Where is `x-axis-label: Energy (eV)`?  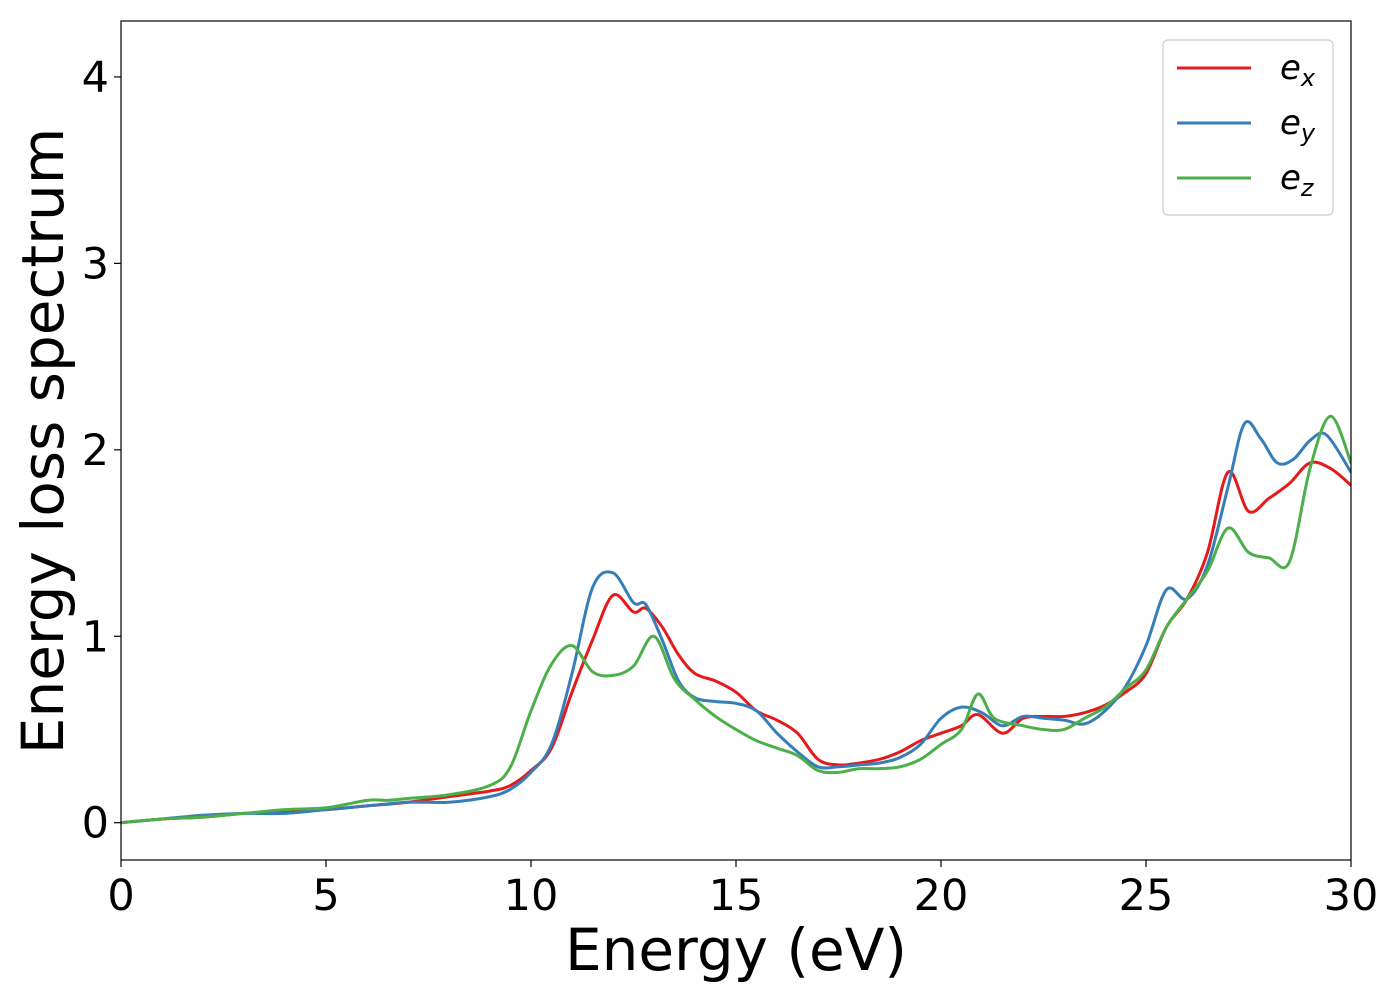 x-axis-label: Energy (eV) is located at coordinates (736, 950).